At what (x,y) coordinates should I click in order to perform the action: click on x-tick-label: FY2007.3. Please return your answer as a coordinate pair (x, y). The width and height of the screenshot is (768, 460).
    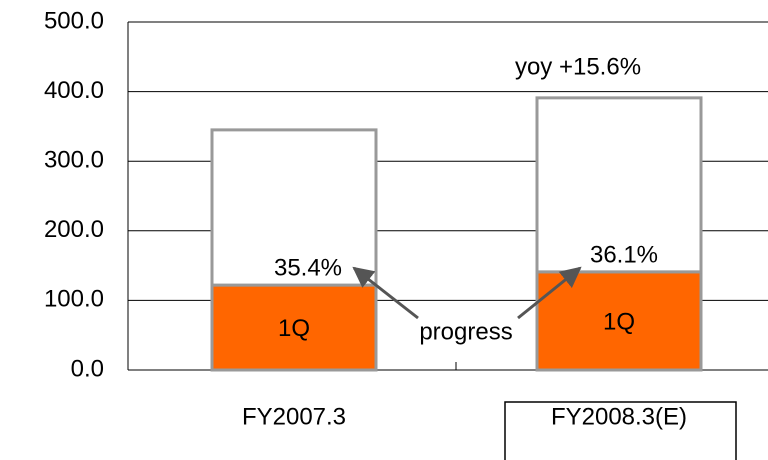
    Looking at the image, I should click on (294, 416).